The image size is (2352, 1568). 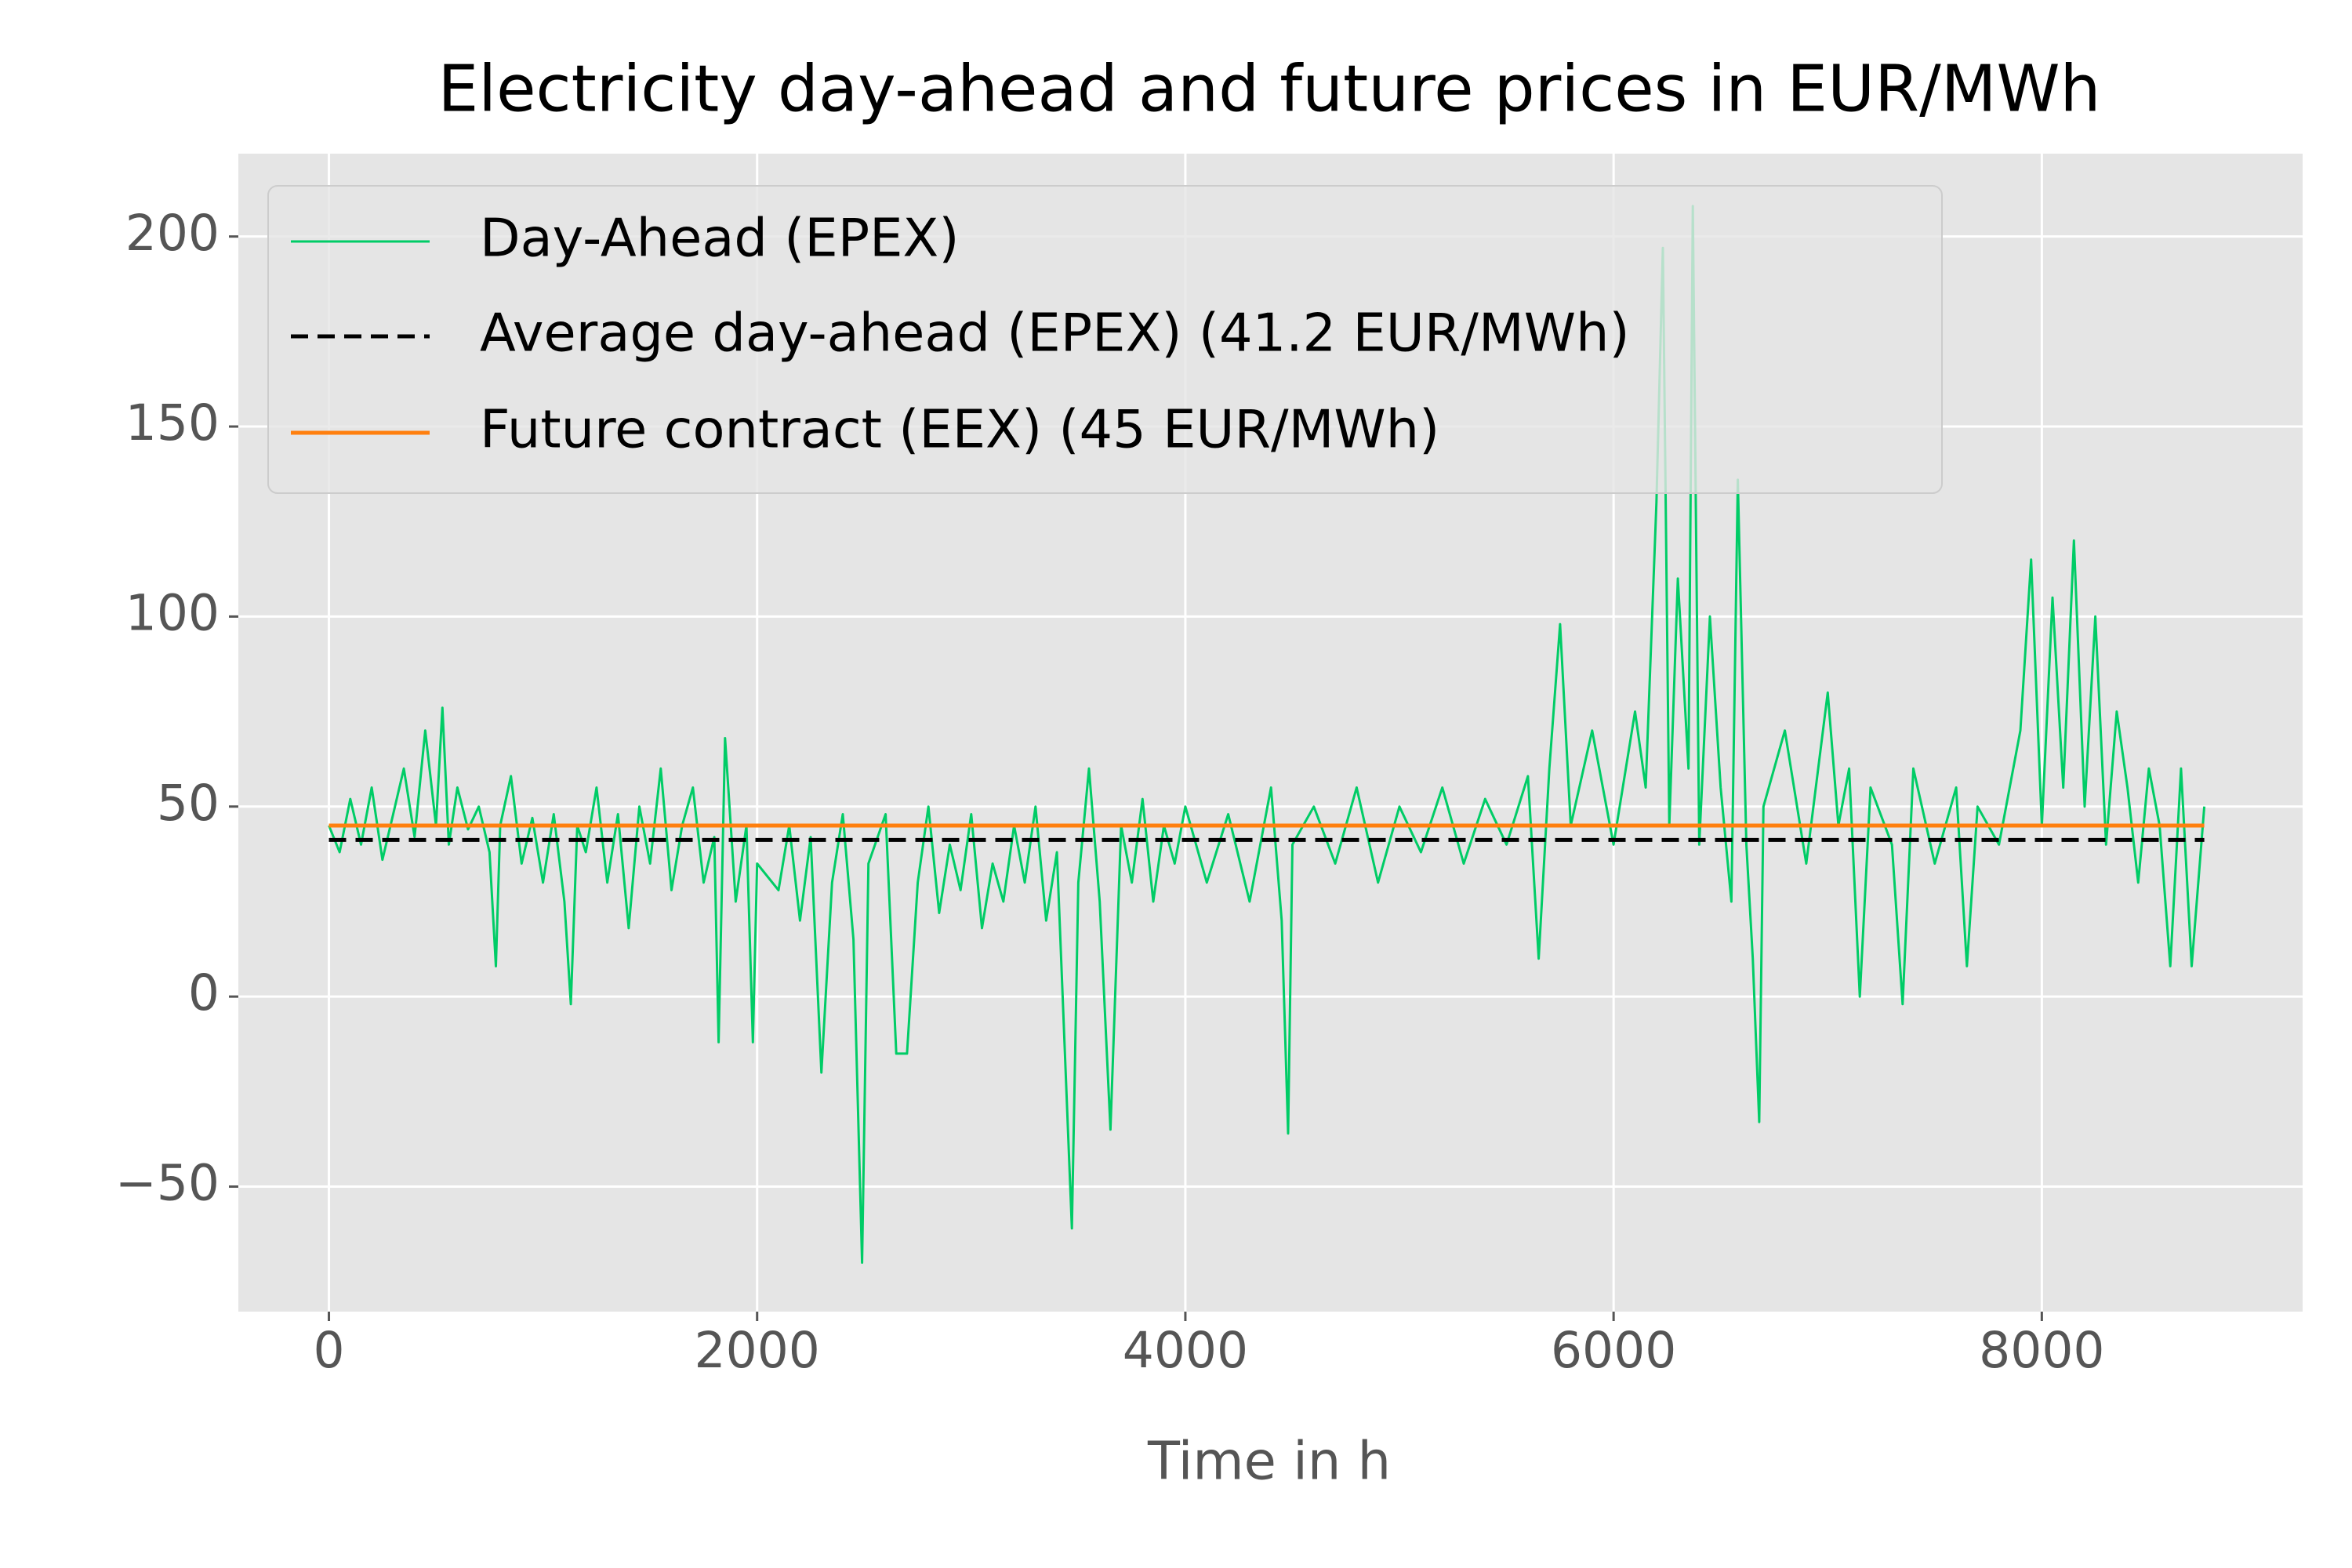 What do you see at coordinates (172, 423) in the screenshot?
I see `y-tick-label: 150` at bounding box center [172, 423].